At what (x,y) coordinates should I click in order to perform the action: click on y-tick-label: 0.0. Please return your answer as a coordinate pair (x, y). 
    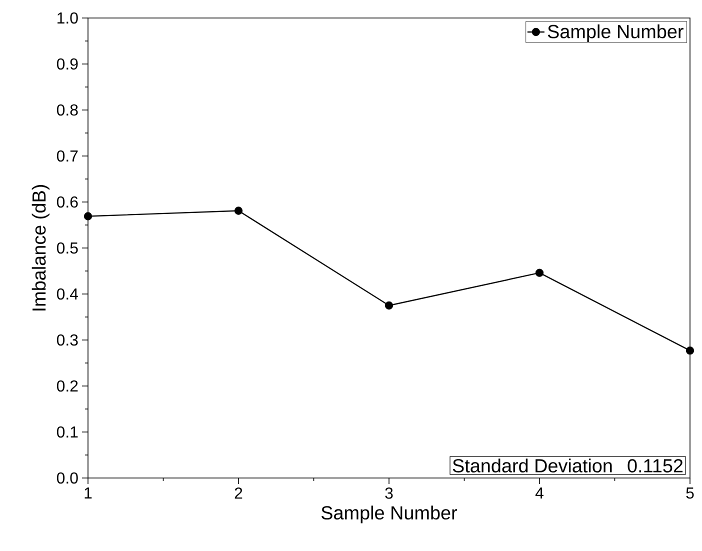
    Looking at the image, I should click on (67, 478).